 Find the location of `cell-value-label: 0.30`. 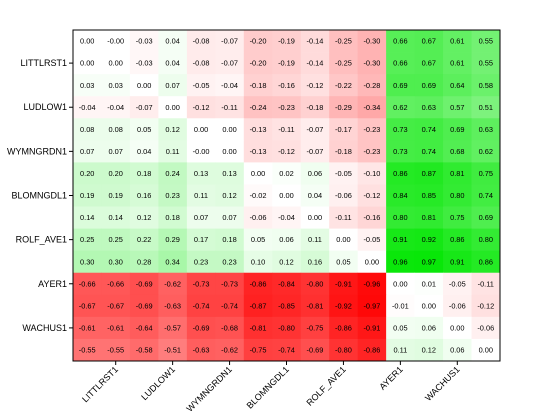

cell-value-label: 0.30 is located at coordinates (87, 261).